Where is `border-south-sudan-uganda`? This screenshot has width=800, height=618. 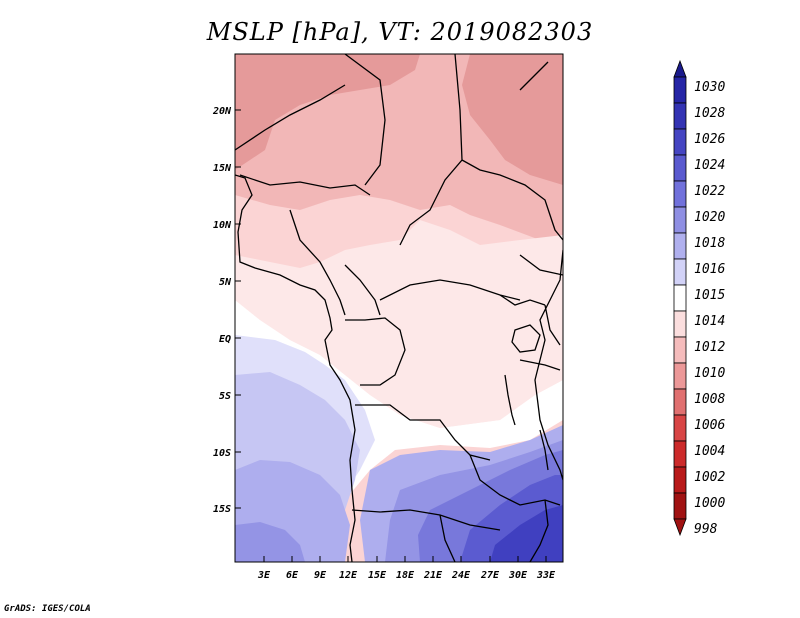
border-south-sudan-uganda is located at coordinates (522, 300).